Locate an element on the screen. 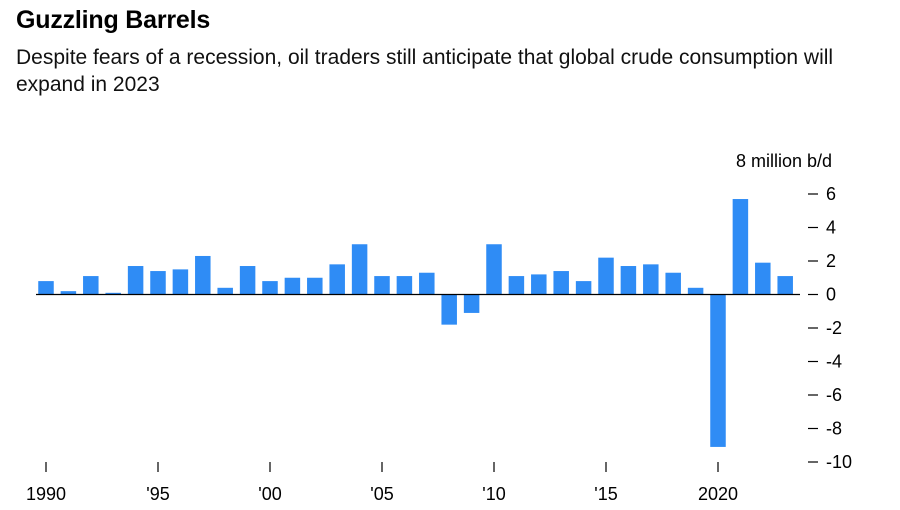 The width and height of the screenshot is (900, 510). bar-2016 is located at coordinates (628, 280).